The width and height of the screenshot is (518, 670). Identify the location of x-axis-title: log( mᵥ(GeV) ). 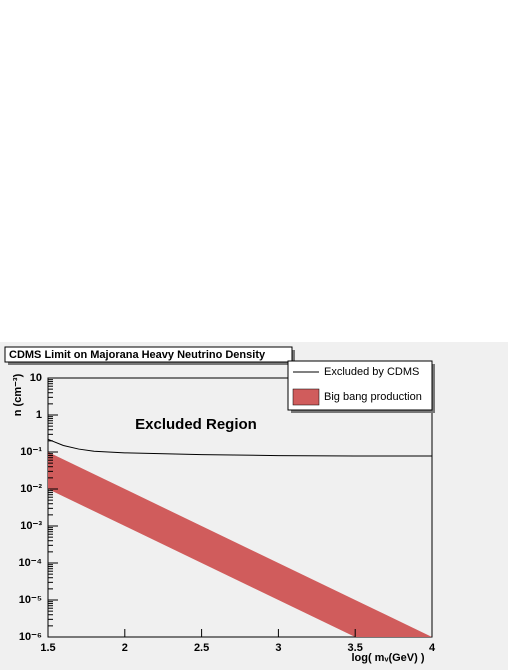
(387, 658).